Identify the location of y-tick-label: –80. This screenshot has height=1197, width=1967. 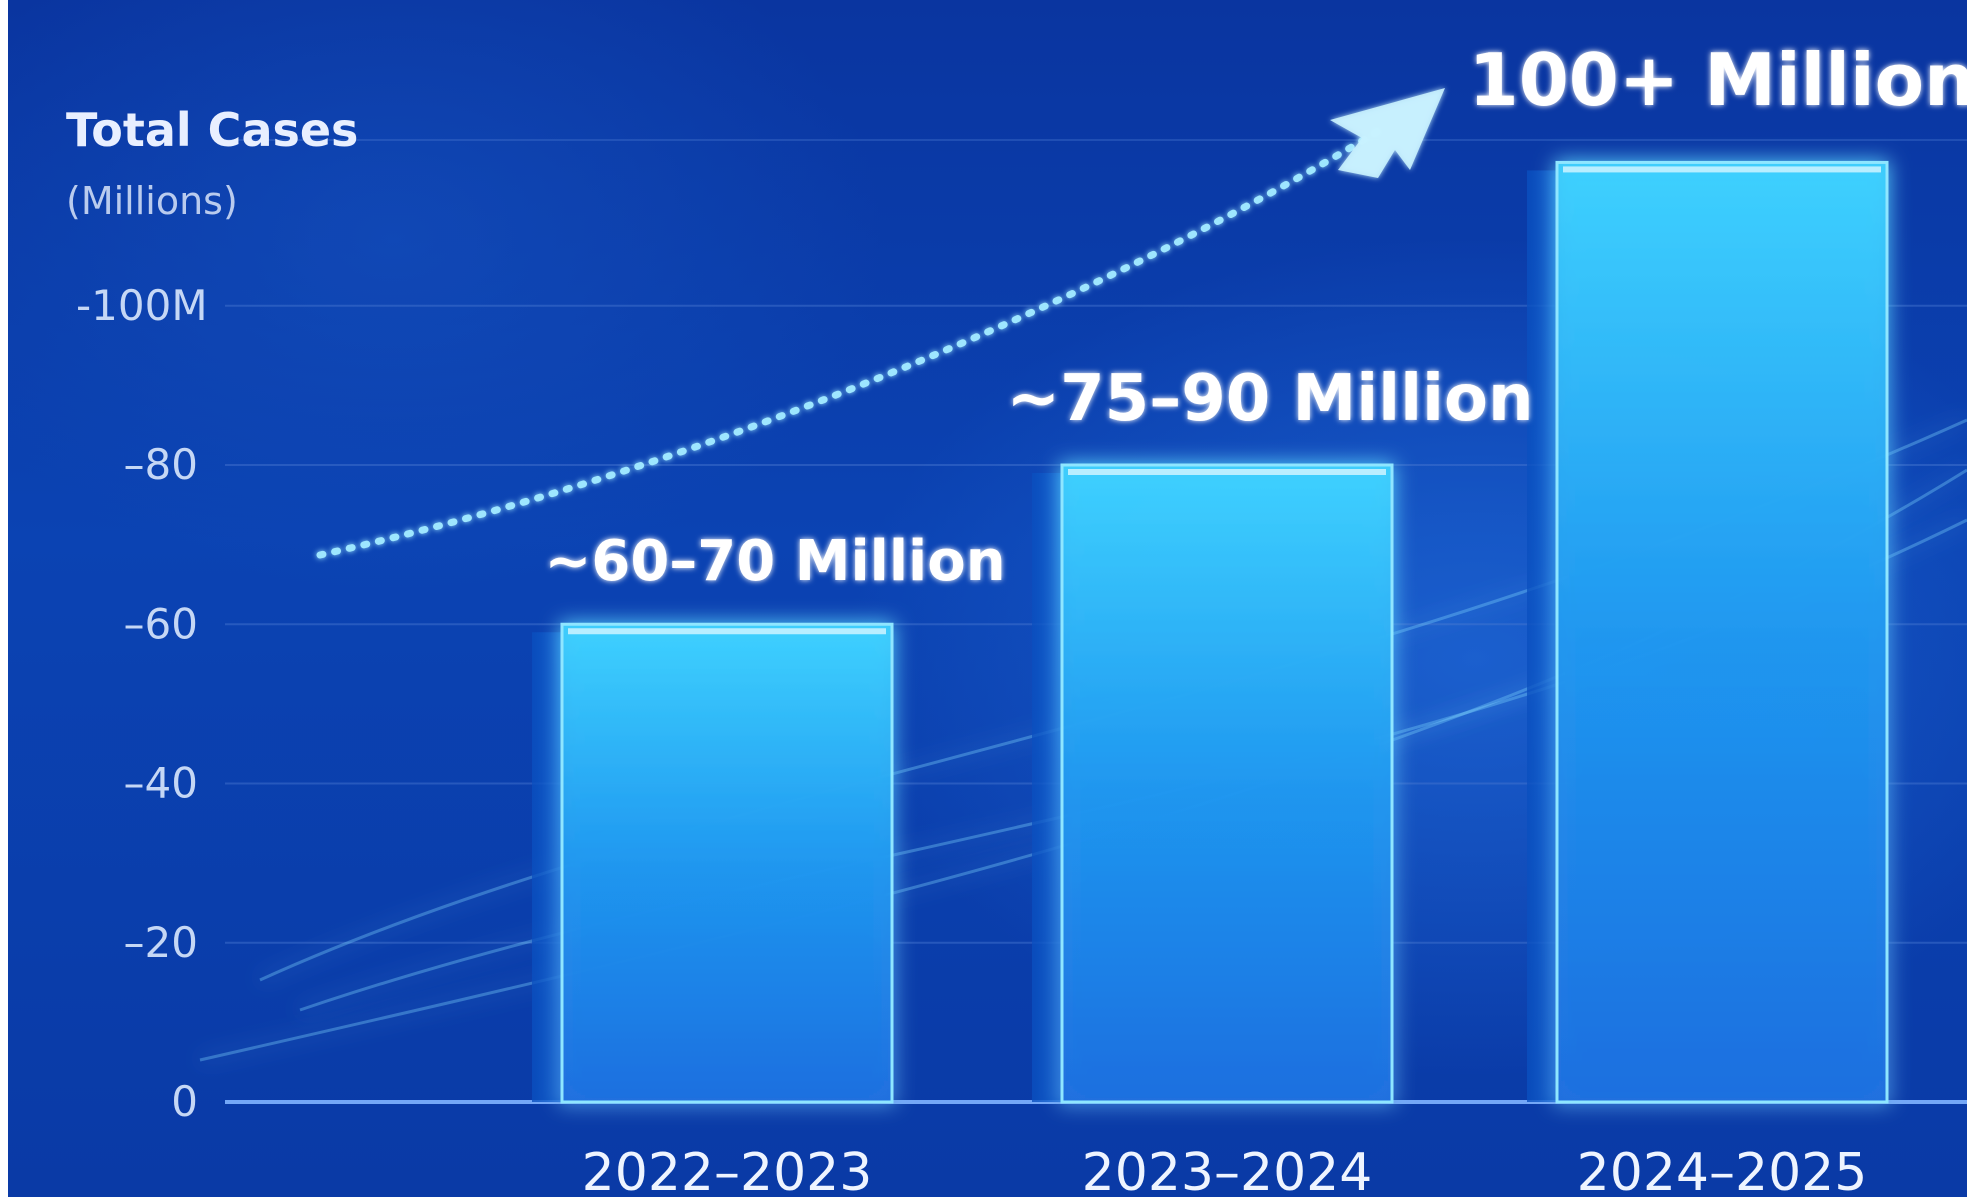
(161, 464).